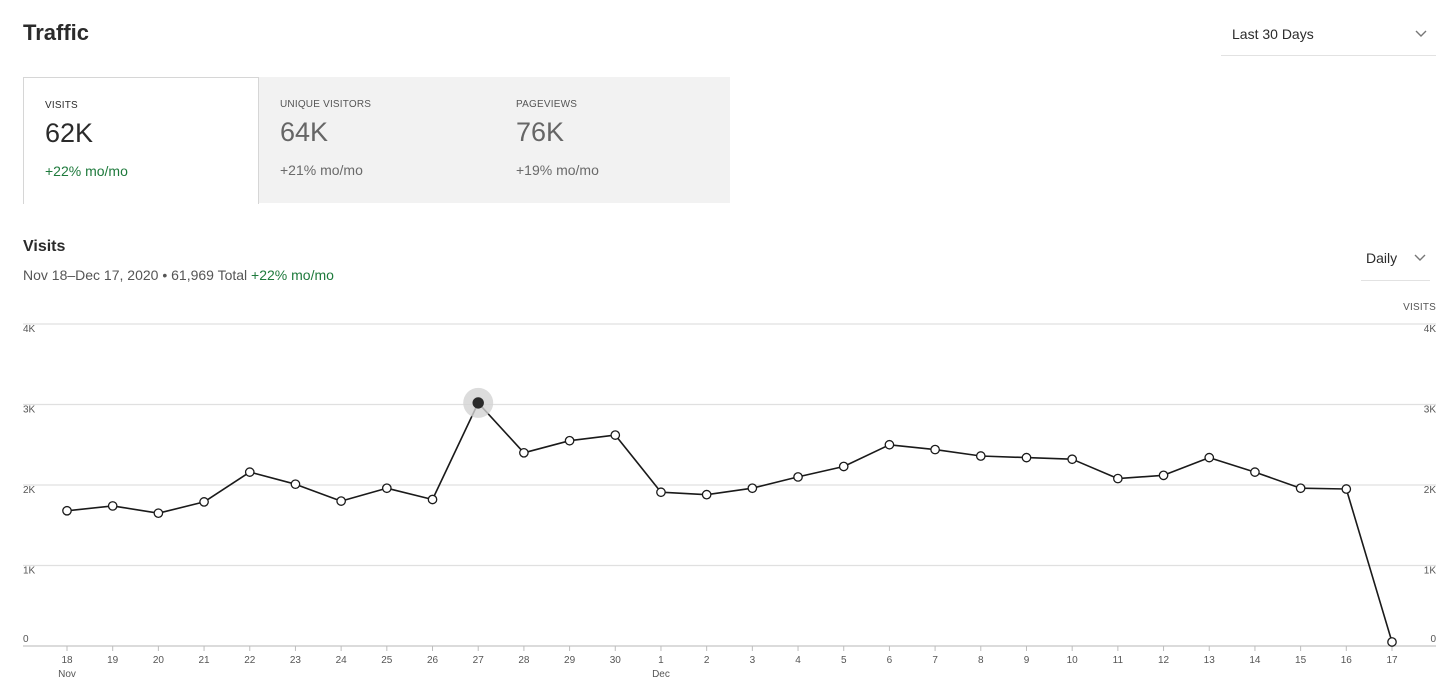  I want to click on metric-pageviews: PAGEVIEWS 76K +19% mo/mo, so click(612, 140).